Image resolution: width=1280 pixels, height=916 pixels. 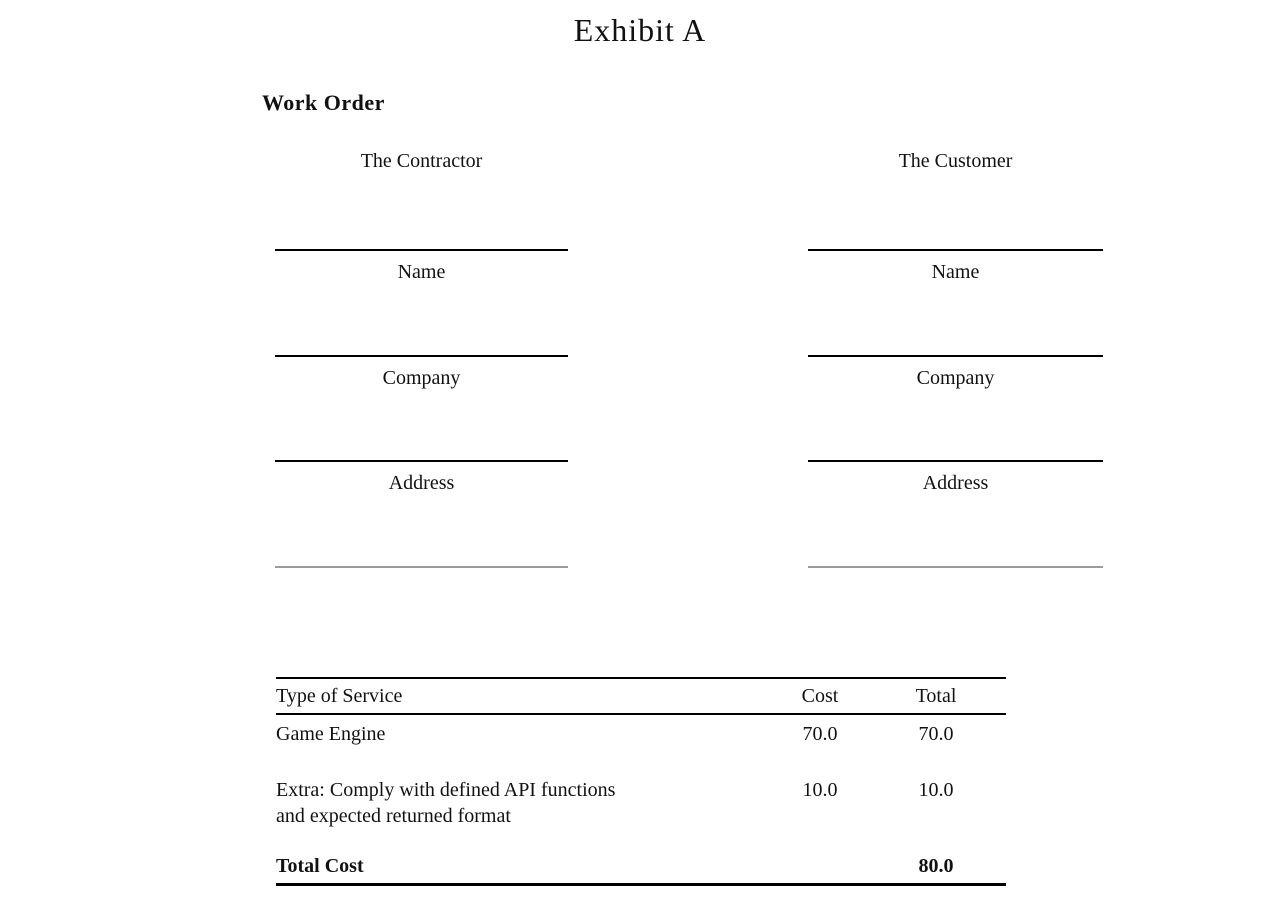 What do you see at coordinates (641, 697) in the screenshot?
I see `table-header-row: Type of Service Cost Total` at bounding box center [641, 697].